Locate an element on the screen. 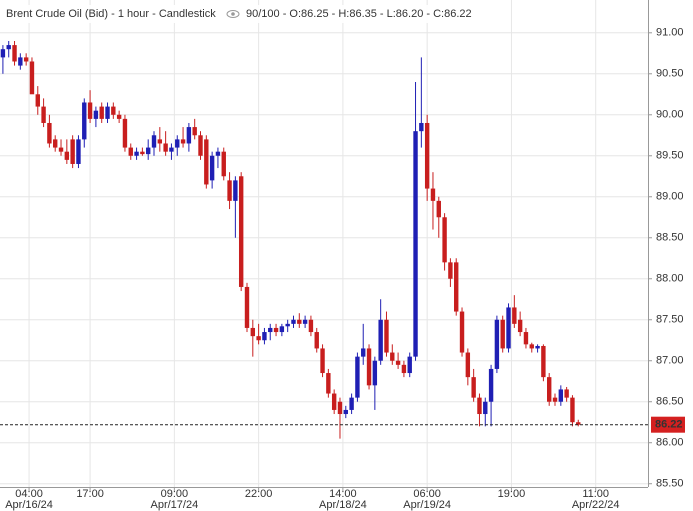 The height and width of the screenshot is (511, 693). y-tick-label: 90.00 is located at coordinates (670, 115).